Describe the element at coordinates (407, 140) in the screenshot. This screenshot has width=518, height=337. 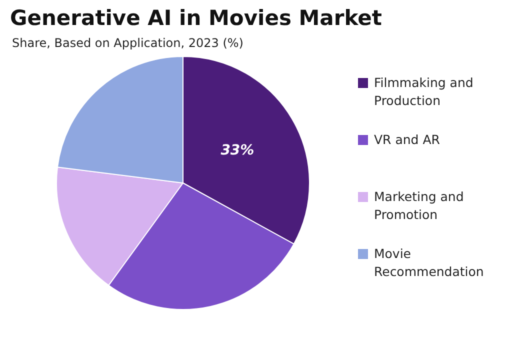
I see `legend-label: VR and AR` at that location.